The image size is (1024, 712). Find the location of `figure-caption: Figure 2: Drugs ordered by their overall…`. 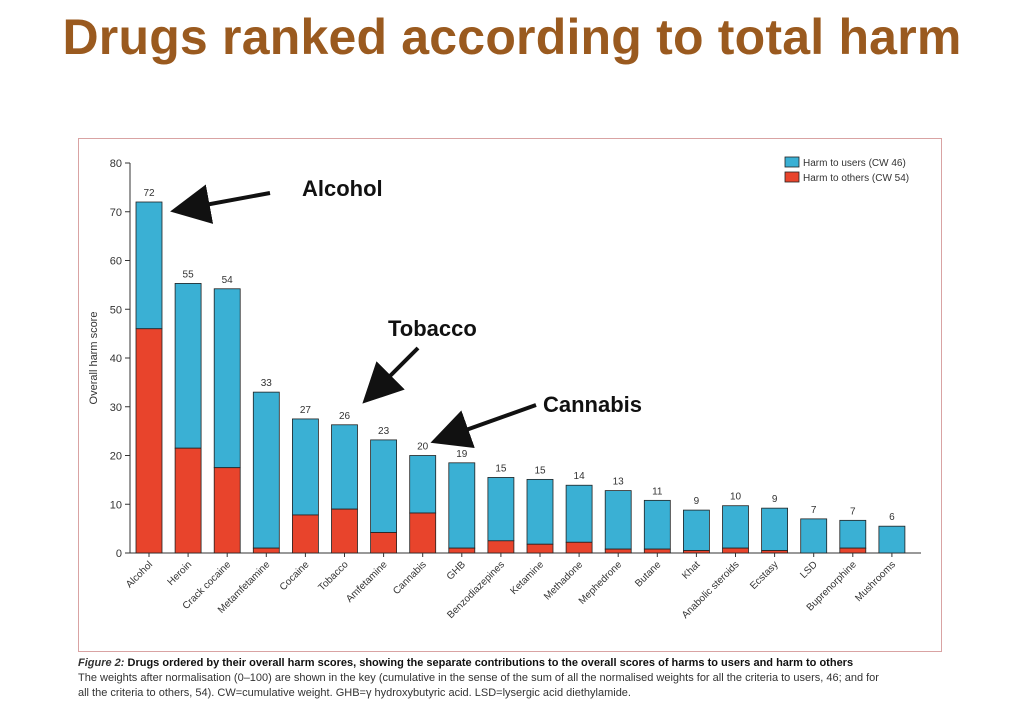

figure-caption: Figure 2: Drugs ordered by their overall… is located at coordinates (528, 678).